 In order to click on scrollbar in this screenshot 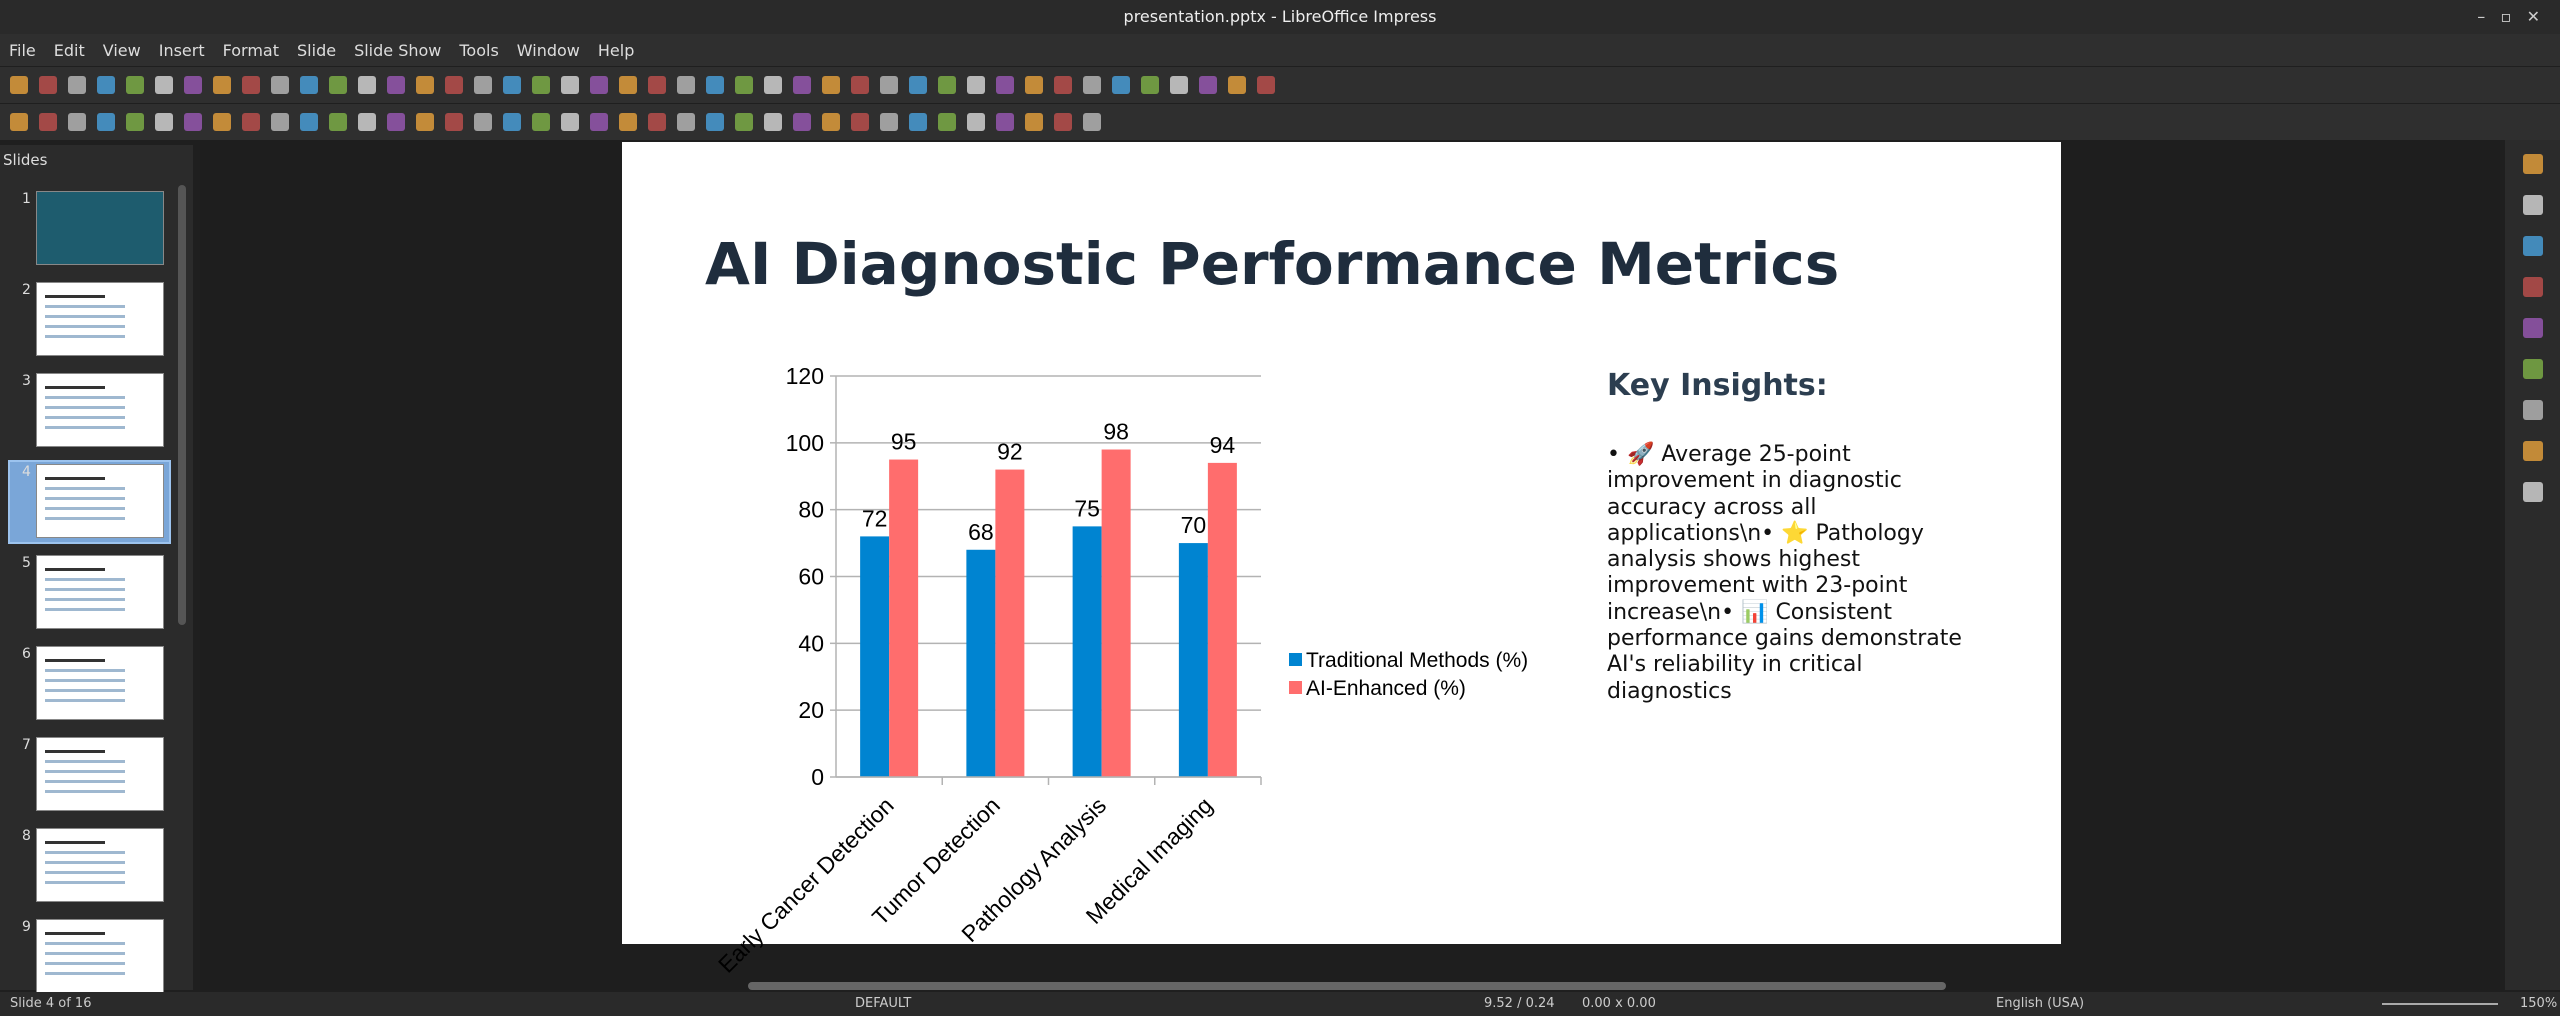, I will do `click(182, 405)`.